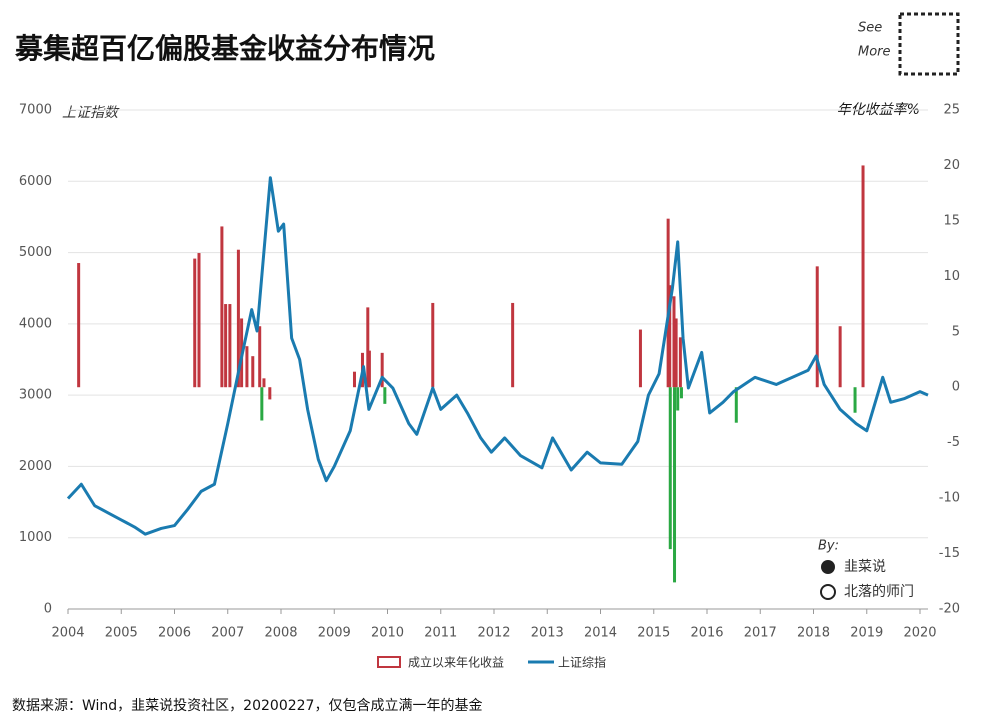 The width and height of the screenshot is (986, 720). I want to click on legend-label: 成立以来年化收益, so click(456, 662).